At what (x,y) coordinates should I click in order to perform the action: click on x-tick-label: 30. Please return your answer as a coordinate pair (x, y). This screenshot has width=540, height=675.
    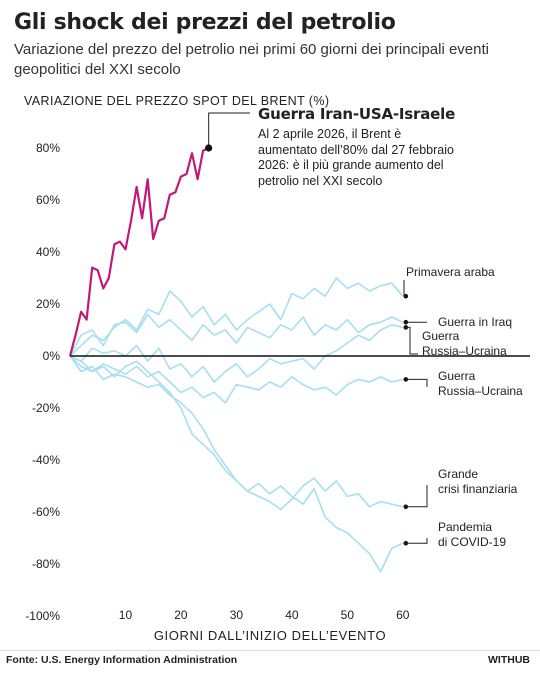
    Looking at the image, I should click on (237, 615).